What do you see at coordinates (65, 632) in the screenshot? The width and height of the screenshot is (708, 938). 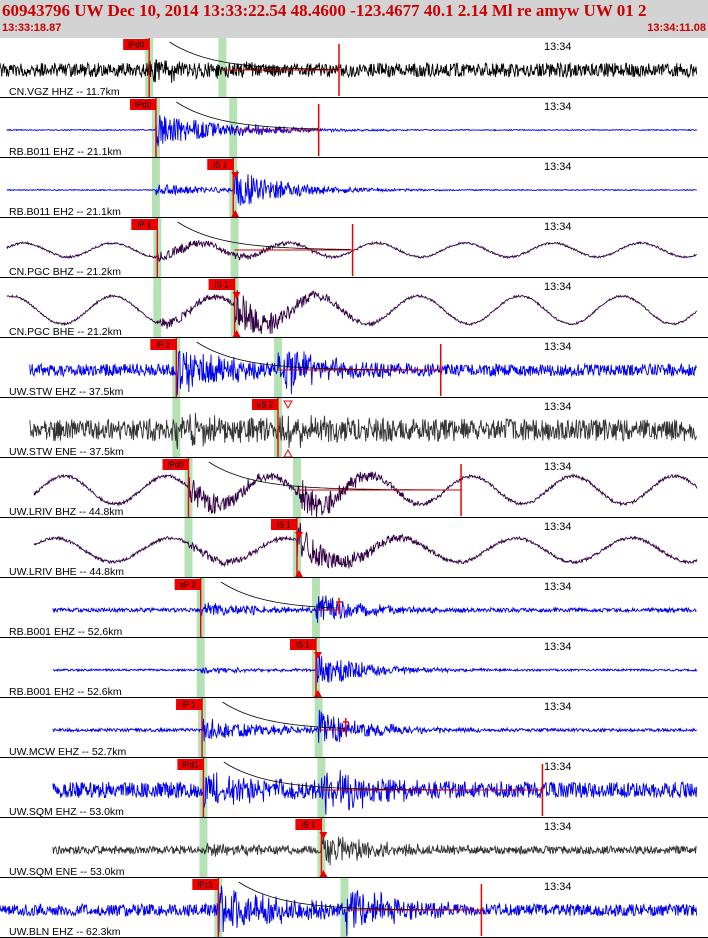 I see `channel-label: RB.B001 EHZ -- 52.6km` at bounding box center [65, 632].